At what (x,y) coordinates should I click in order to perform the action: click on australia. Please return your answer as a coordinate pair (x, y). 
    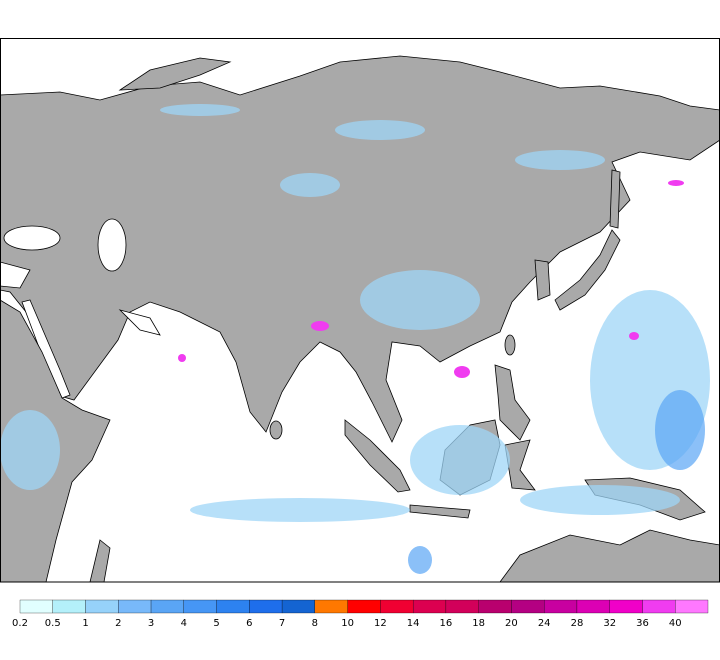
    Looking at the image, I should click on (609, 556).